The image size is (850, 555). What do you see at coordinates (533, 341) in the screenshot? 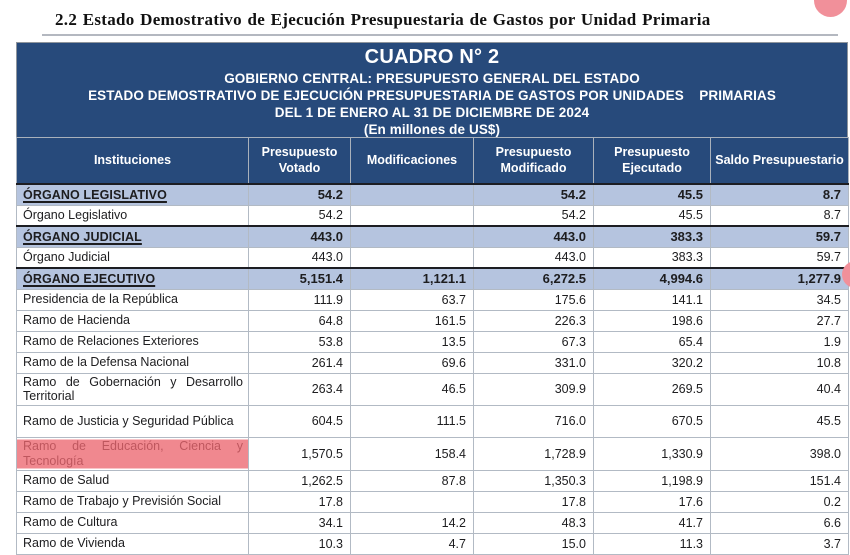
I see `value-cell: 67.3` at bounding box center [533, 341].